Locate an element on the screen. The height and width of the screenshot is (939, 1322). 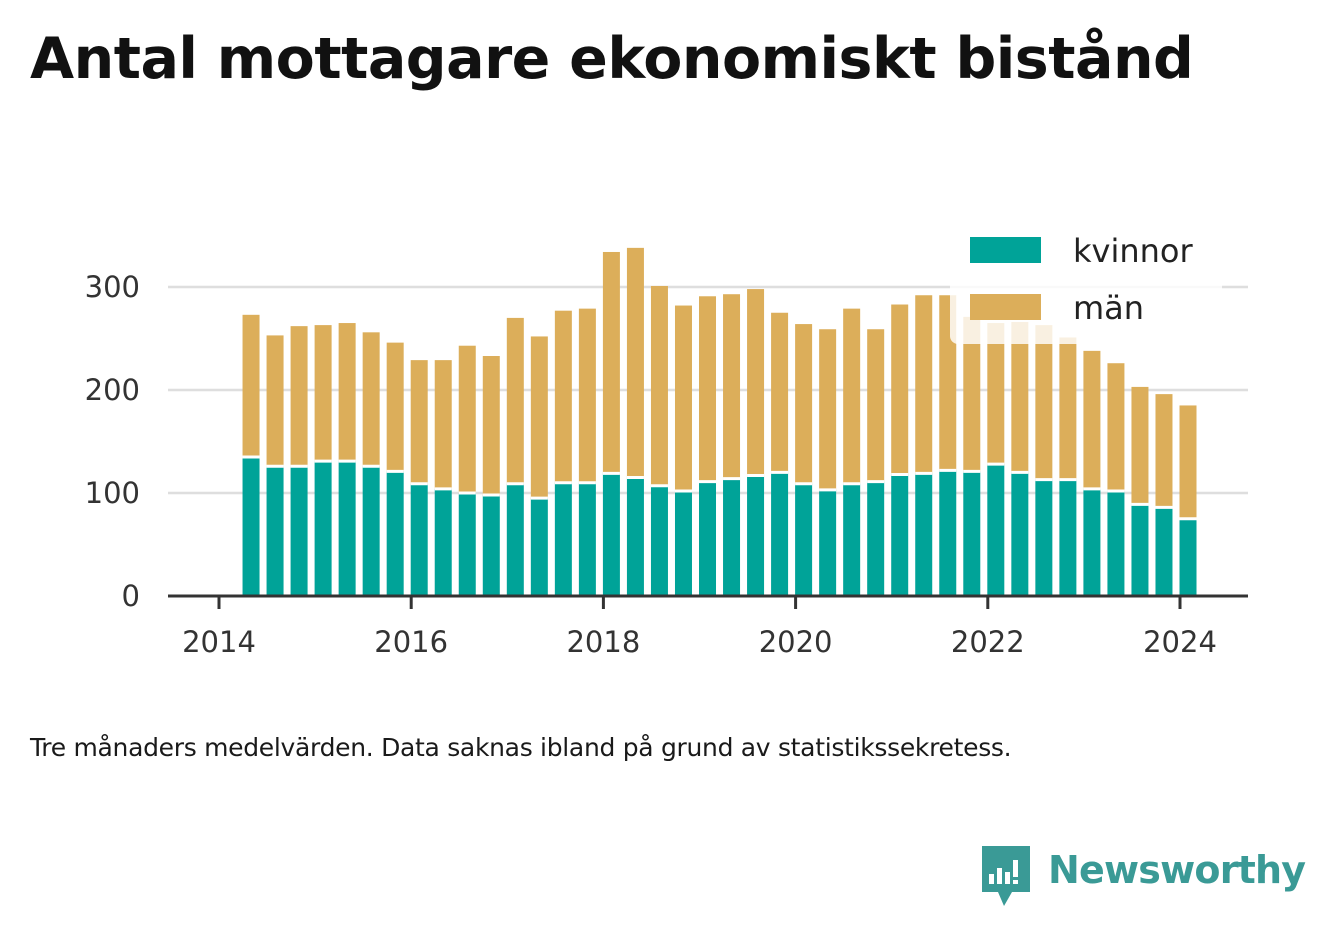
x-tick-label: 2016 is located at coordinates (411, 642).